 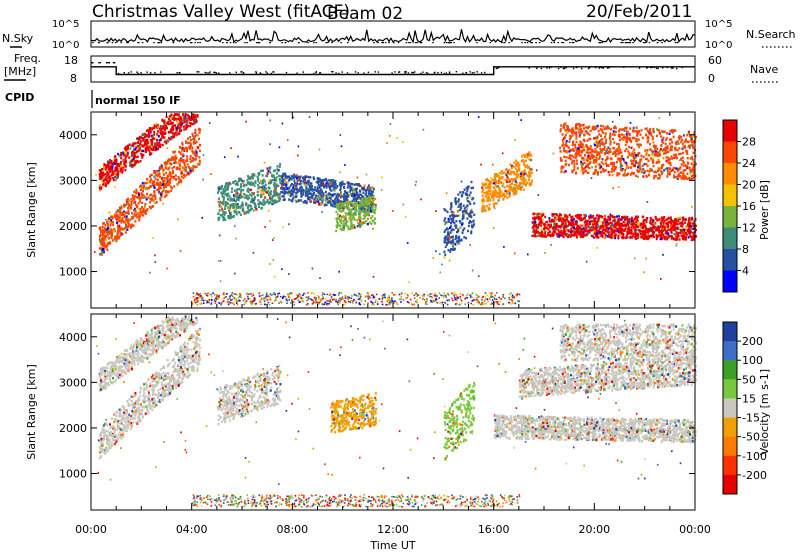 I want to click on nsky-trace, so click(x=393, y=36).